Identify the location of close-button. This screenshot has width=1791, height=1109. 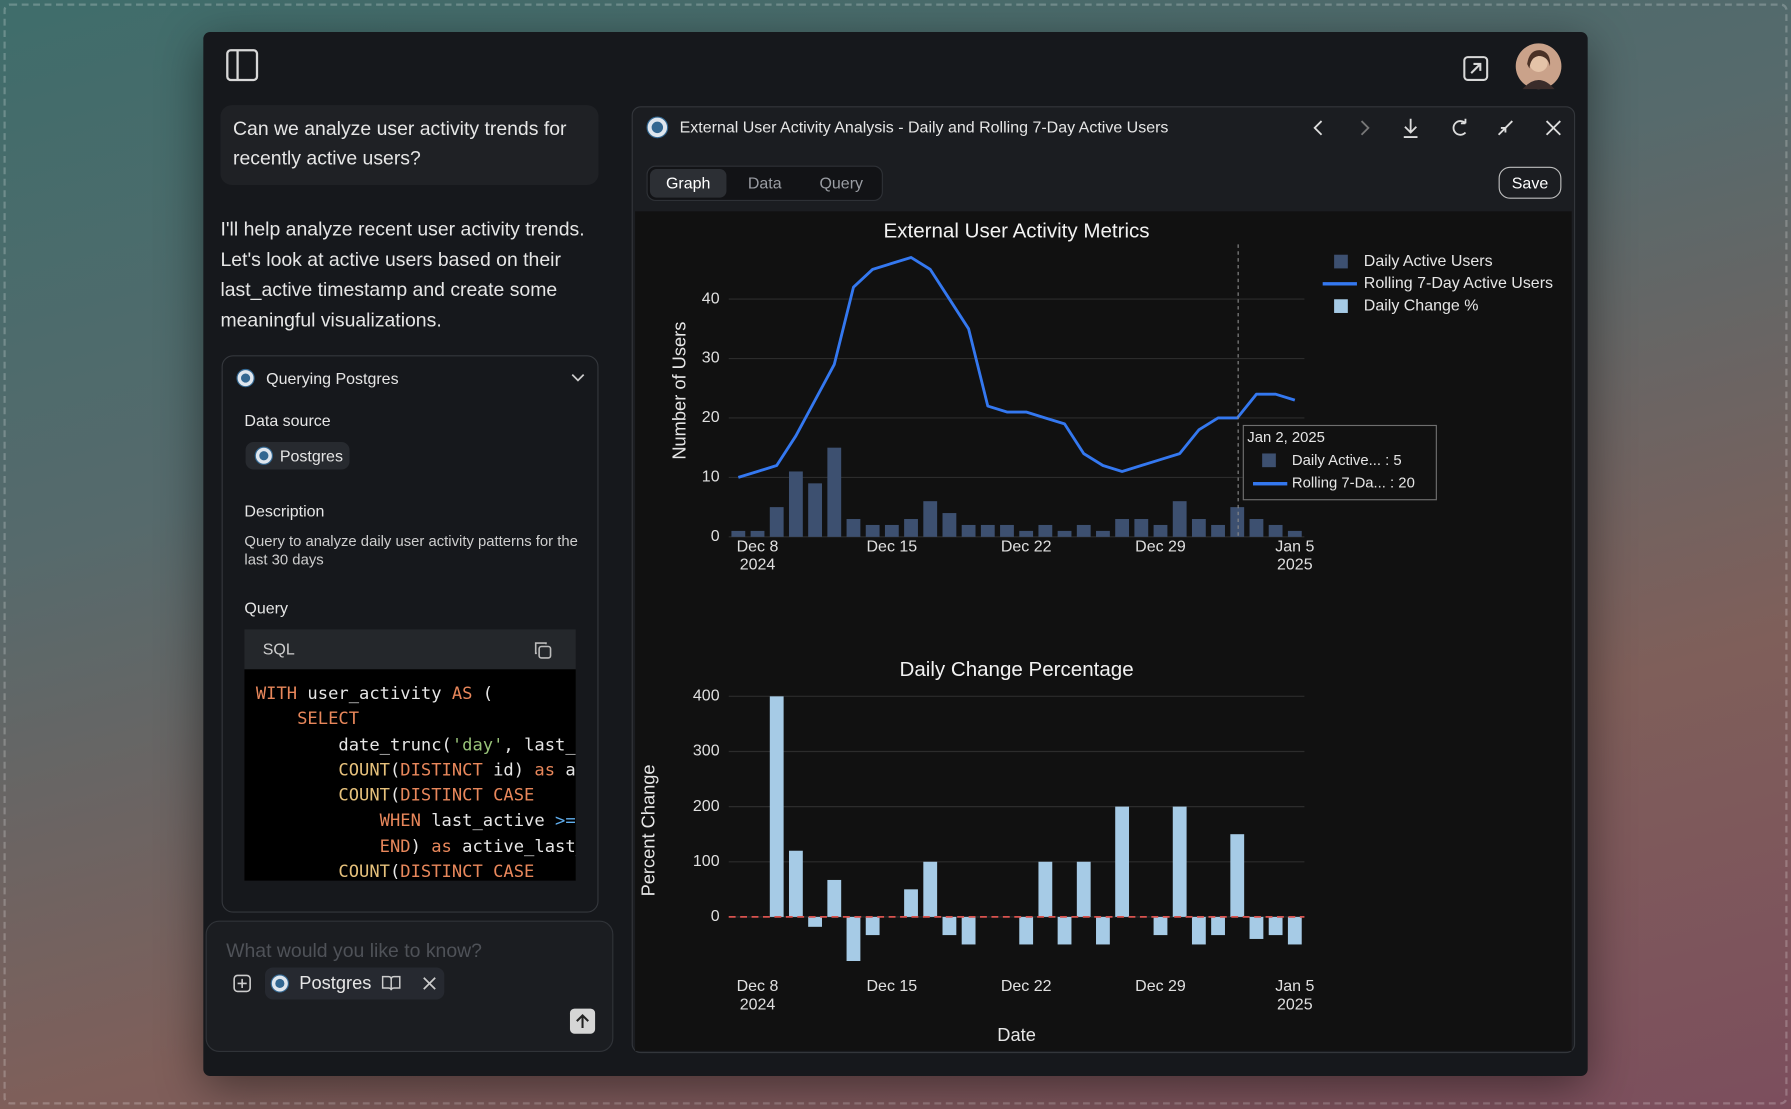
(1553, 128).